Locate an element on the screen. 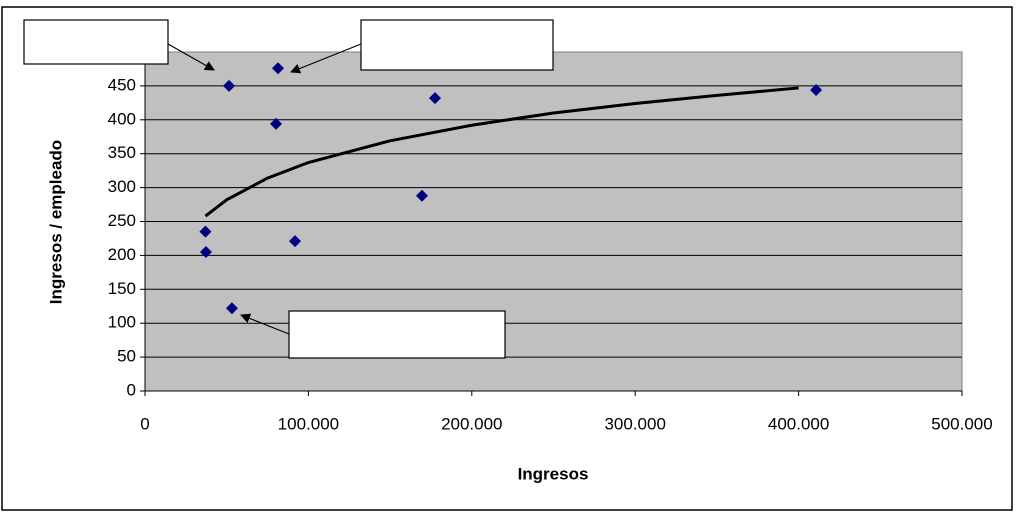  y-axis-title: Ingresos / empleado is located at coordinates (55, 222).